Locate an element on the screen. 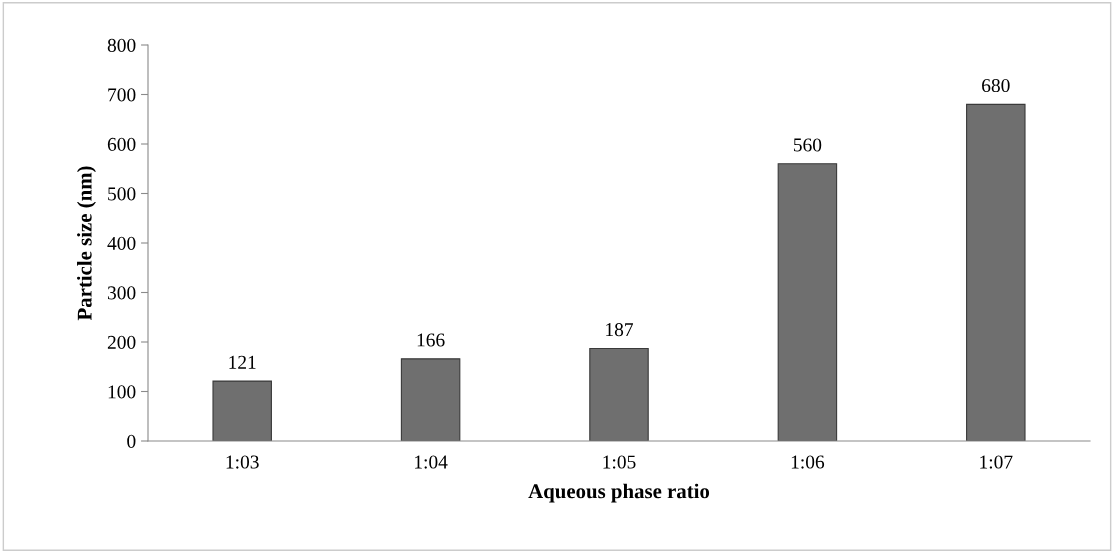 The image size is (1114, 553). x-tick-label: 1:03 is located at coordinates (242, 462).